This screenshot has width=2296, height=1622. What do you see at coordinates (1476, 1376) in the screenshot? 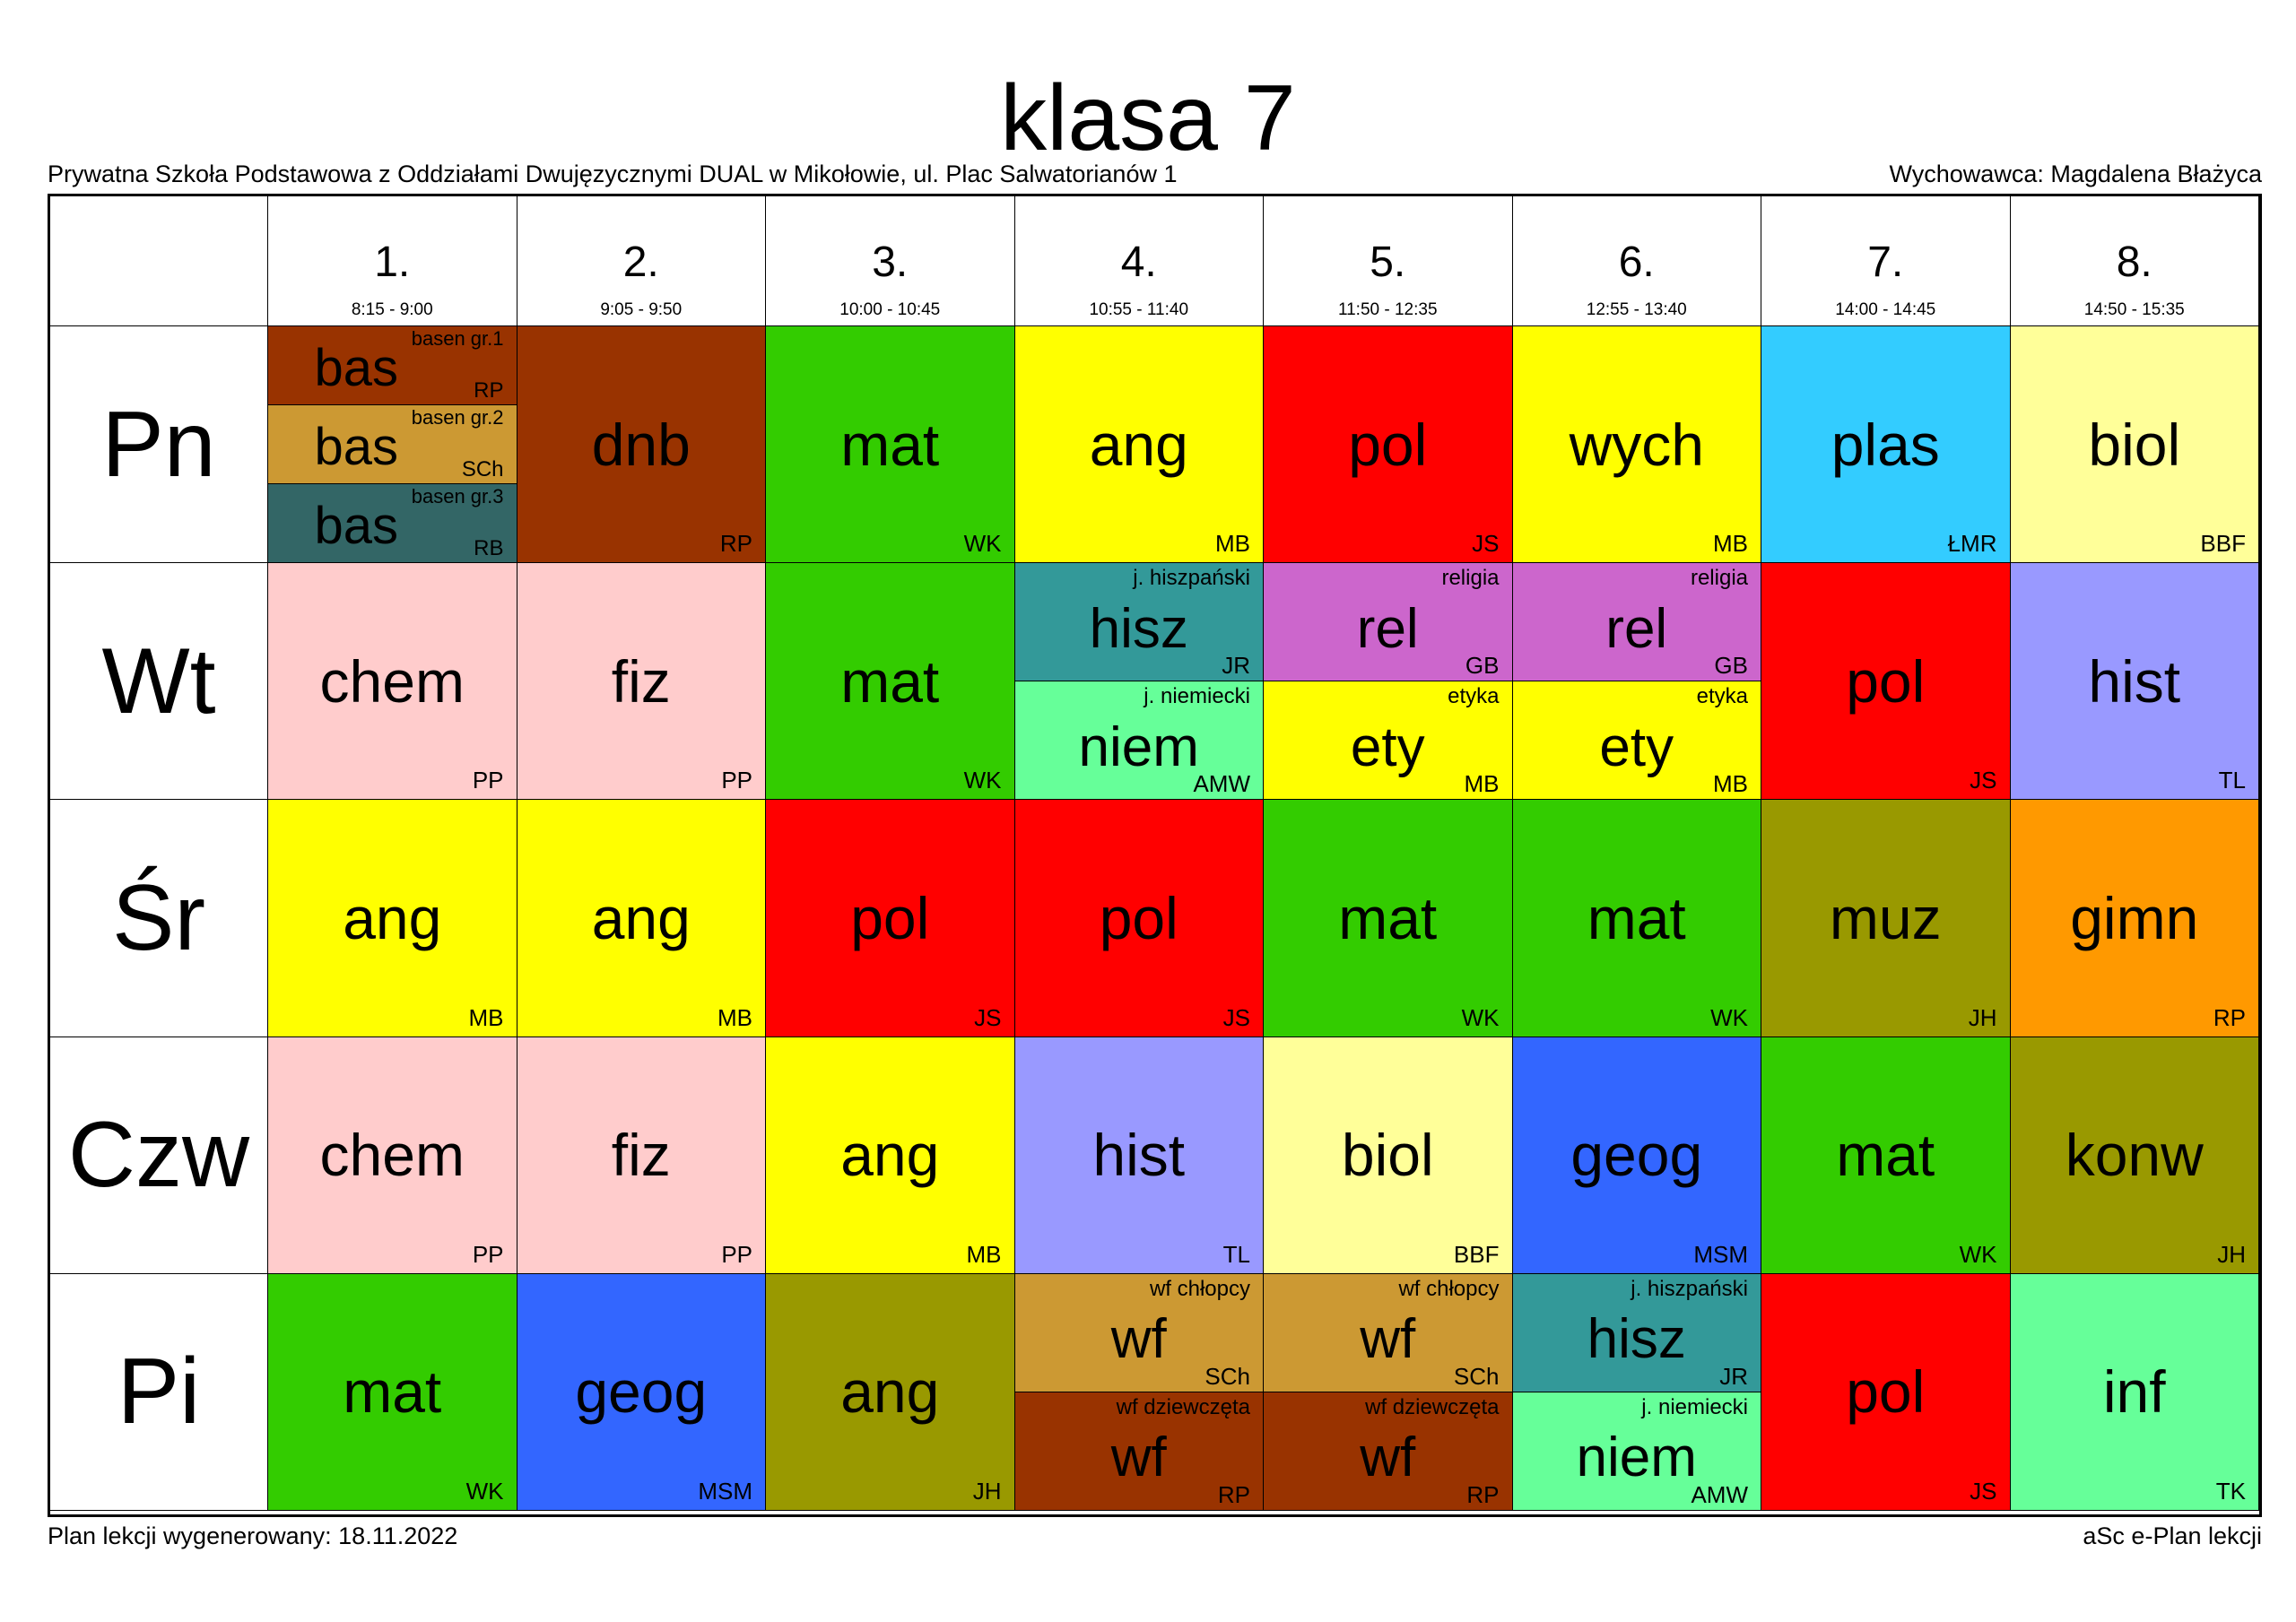
I see `lesson-teacher: SCh` at bounding box center [1476, 1376].